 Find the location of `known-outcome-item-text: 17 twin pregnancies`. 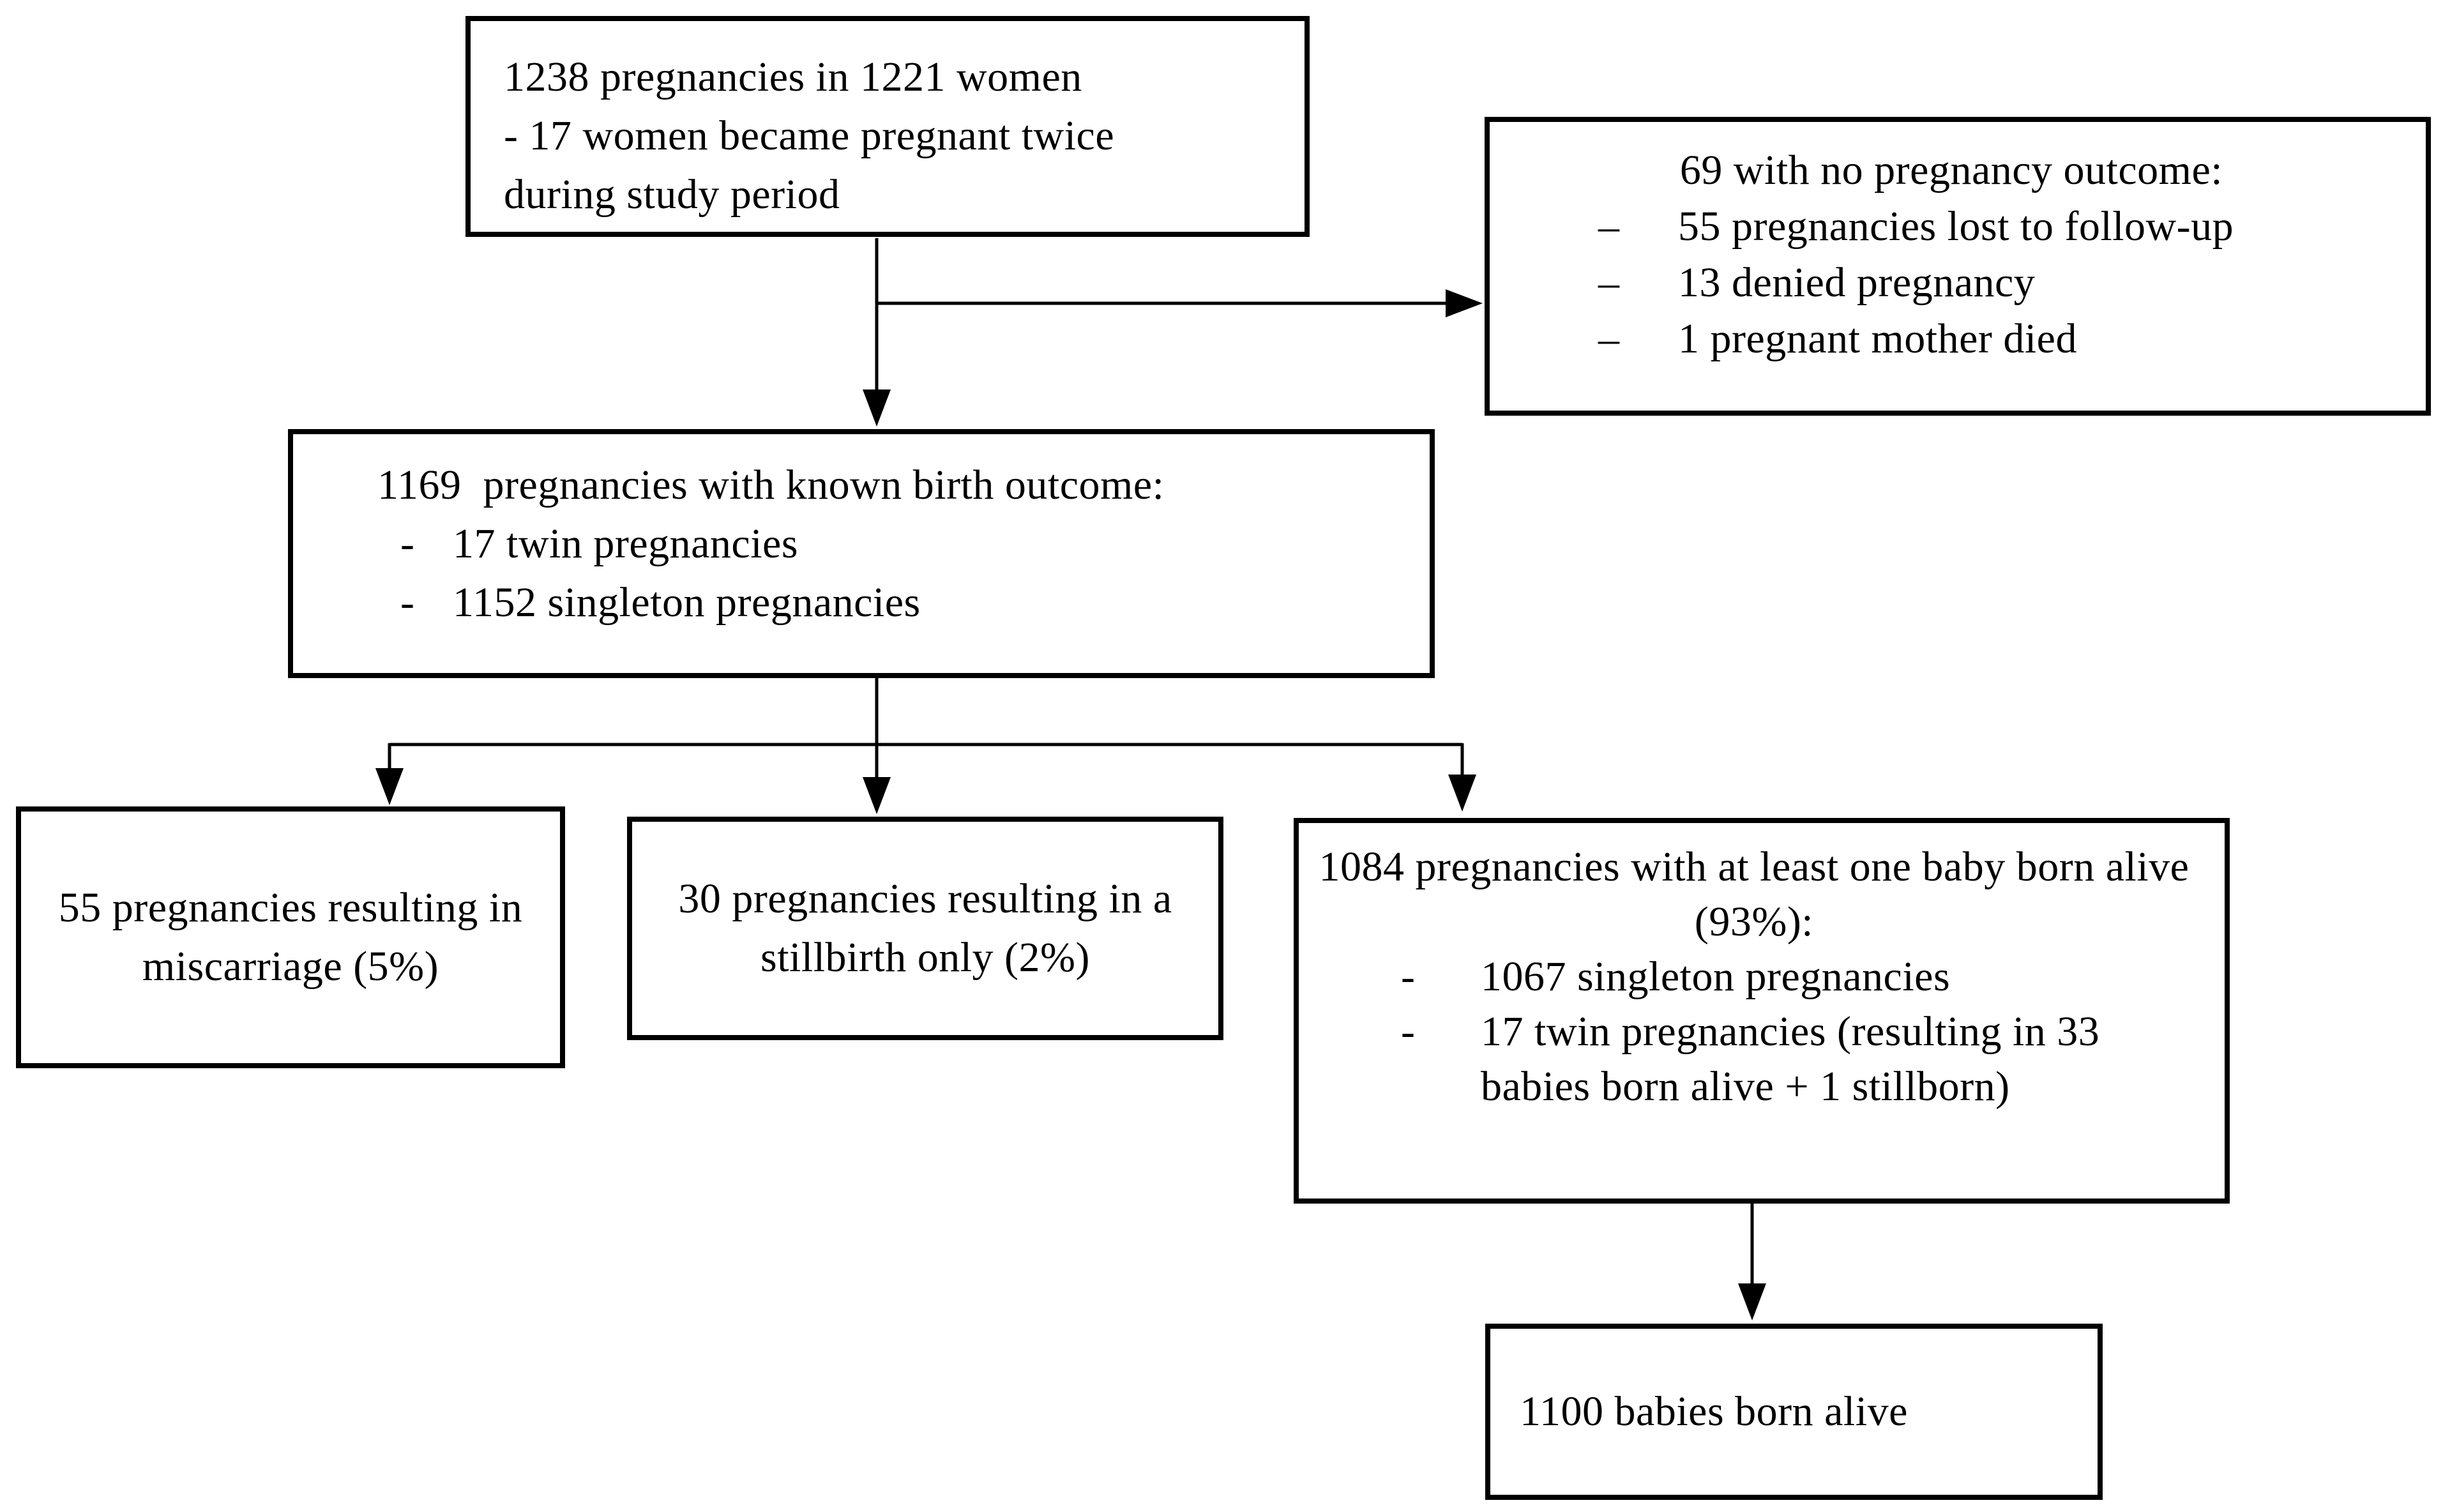

known-outcome-item-text: 17 twin pregnancies is located at coordinates (626, 543).